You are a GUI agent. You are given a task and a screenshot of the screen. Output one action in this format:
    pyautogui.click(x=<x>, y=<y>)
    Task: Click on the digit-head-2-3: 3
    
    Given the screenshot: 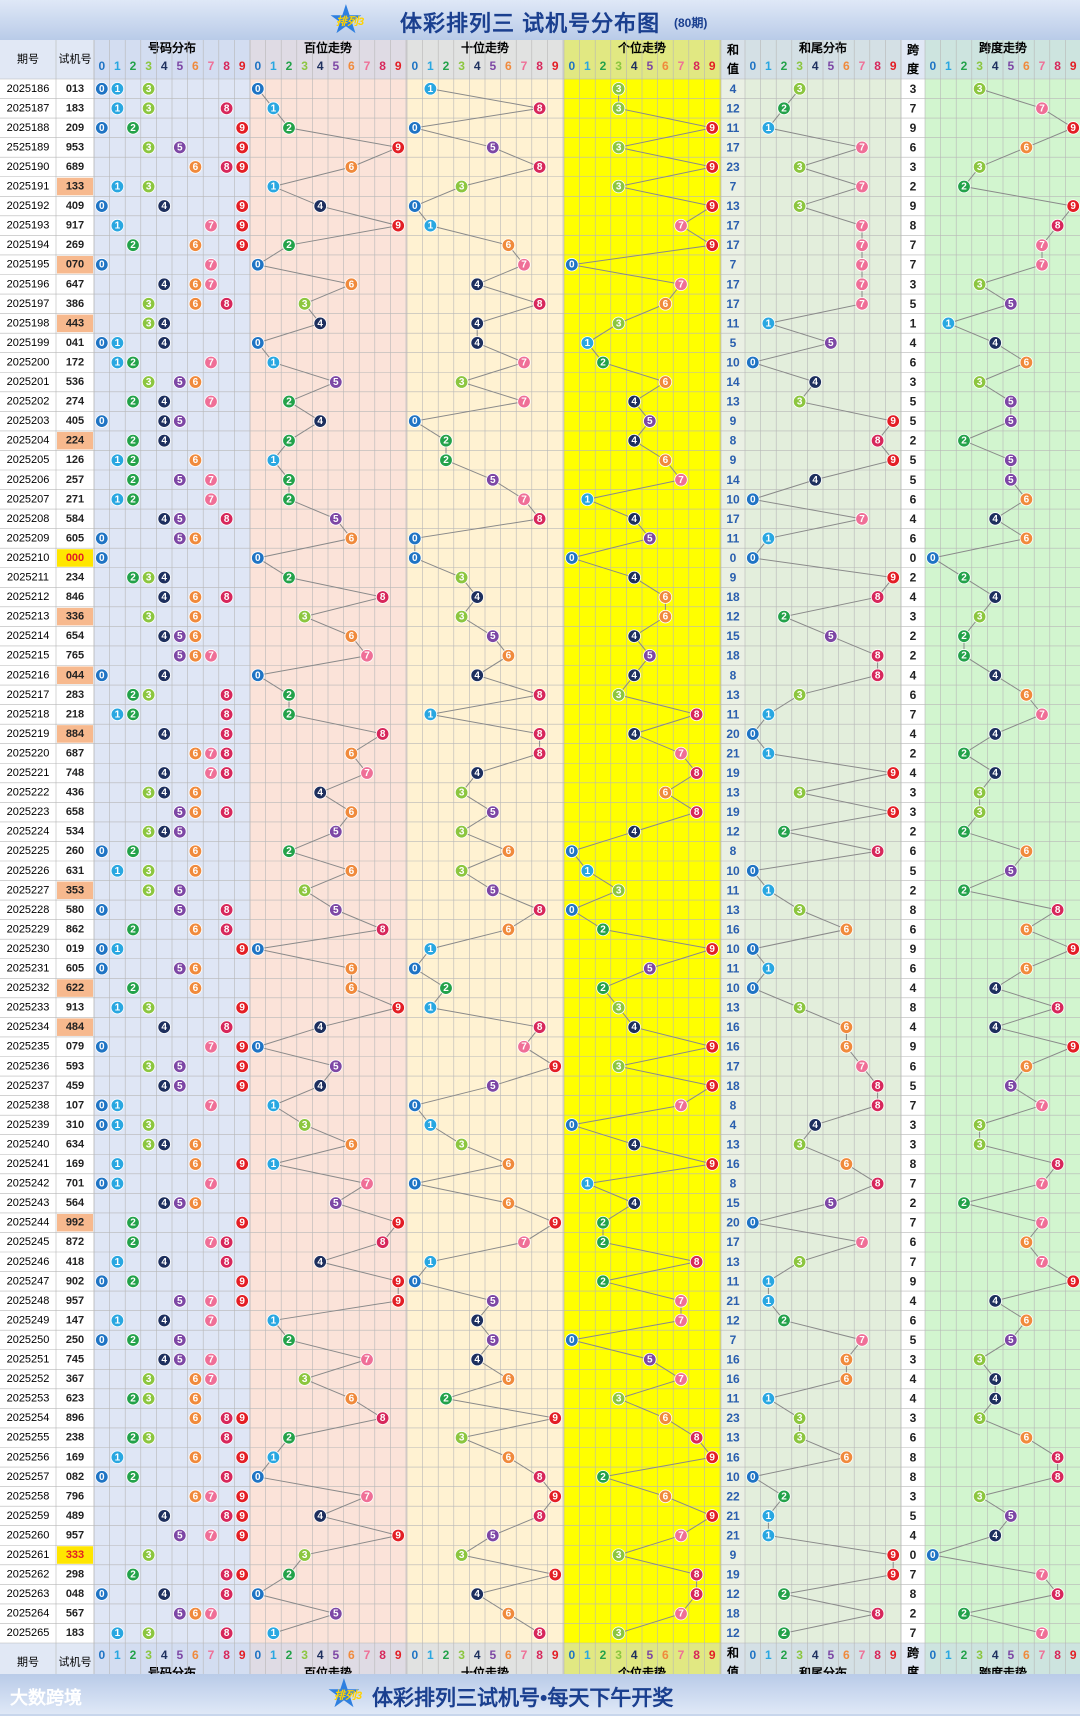 What is the action you would take?
    pyautogui.click(x=461, y=66)
    